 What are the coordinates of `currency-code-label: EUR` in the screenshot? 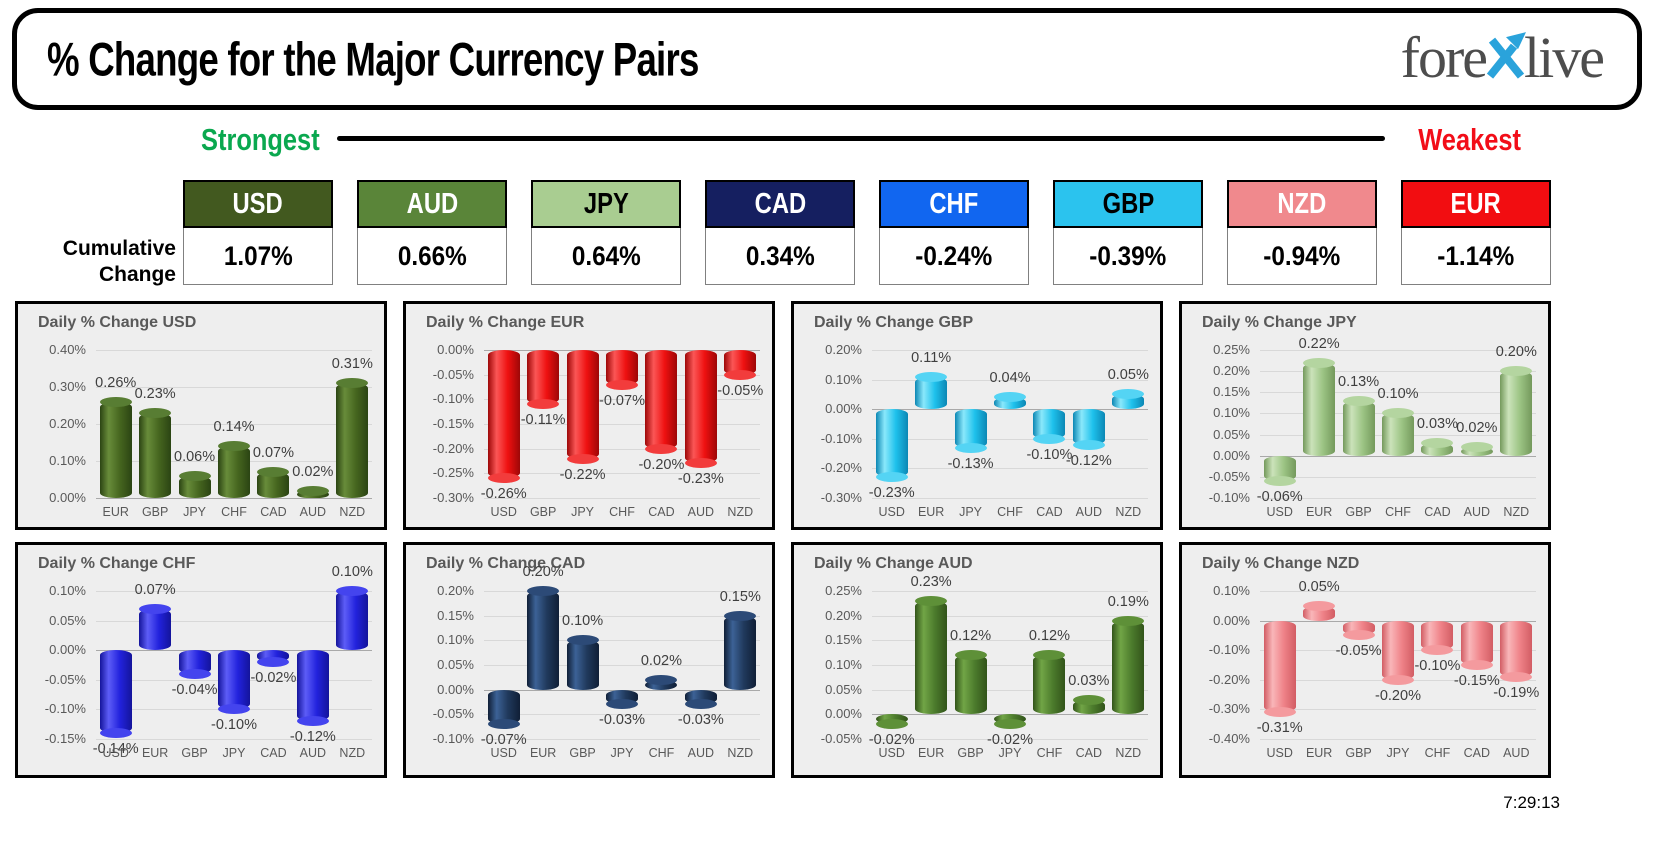 It's located at (1476, 204).